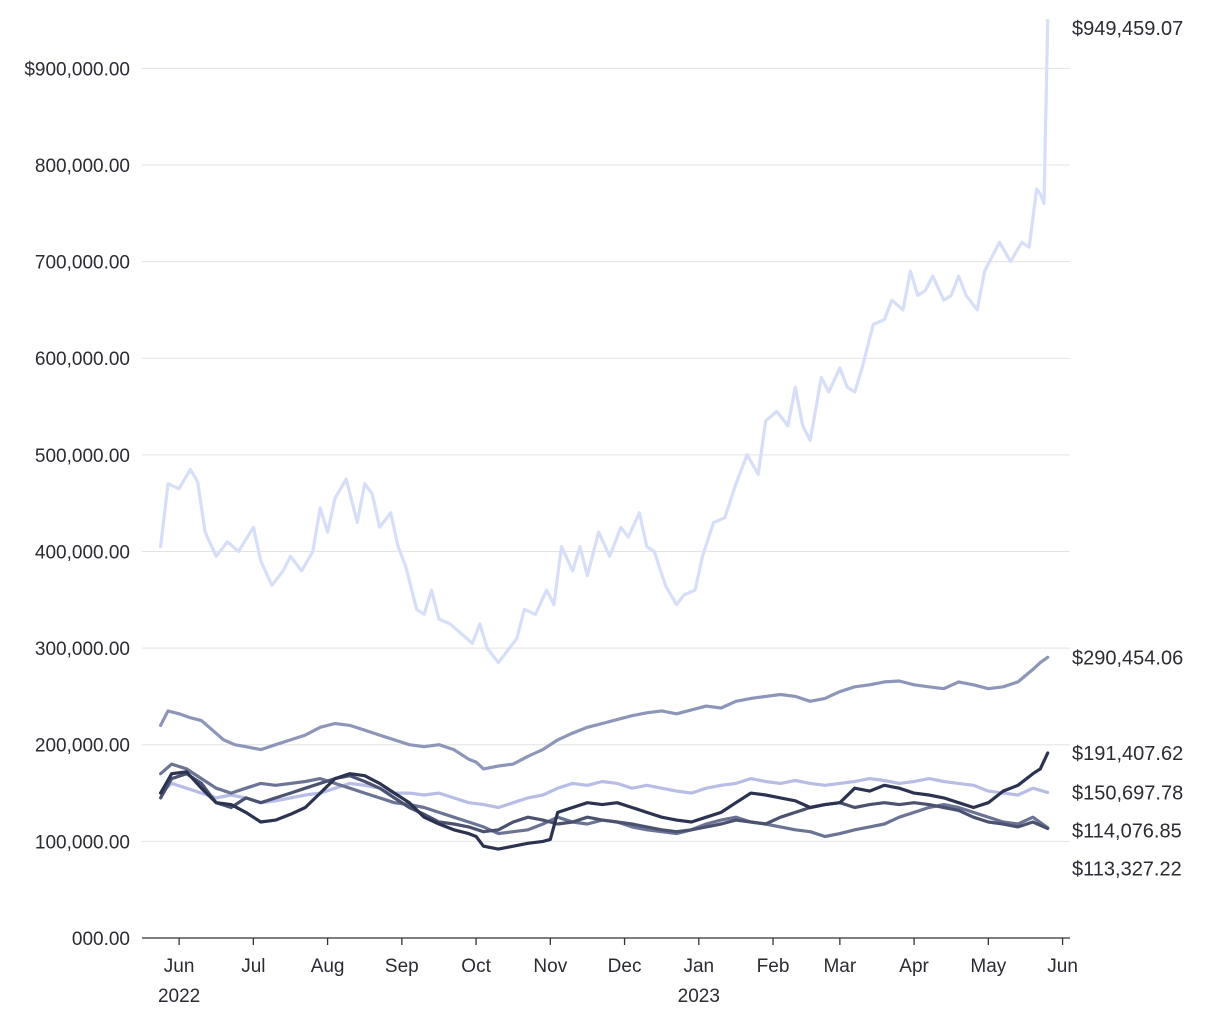 This screenshot has height=1020, width=1220. What do you see at coordinates (82, 552) in the screenshot?
I see `y-tick-label: 400,000.00` at bounding box center [82, 552].